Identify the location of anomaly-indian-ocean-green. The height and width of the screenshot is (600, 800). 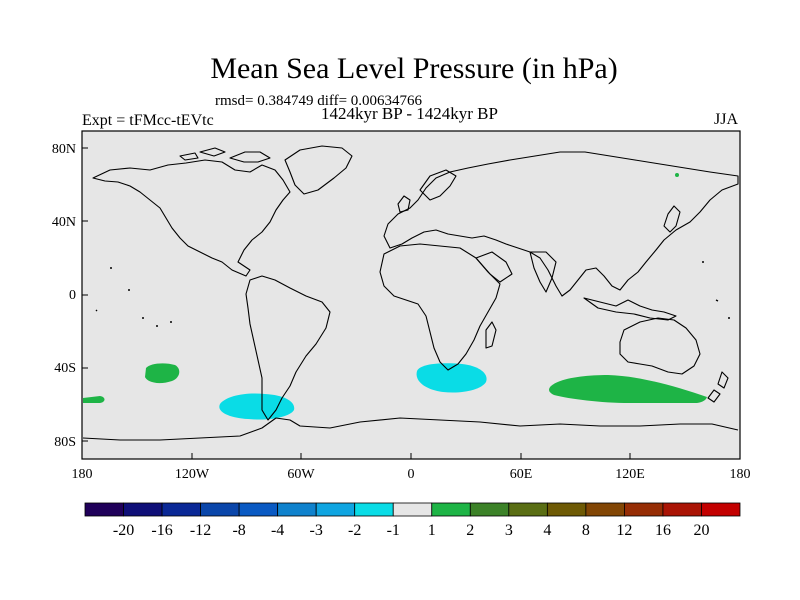
(628, 389).